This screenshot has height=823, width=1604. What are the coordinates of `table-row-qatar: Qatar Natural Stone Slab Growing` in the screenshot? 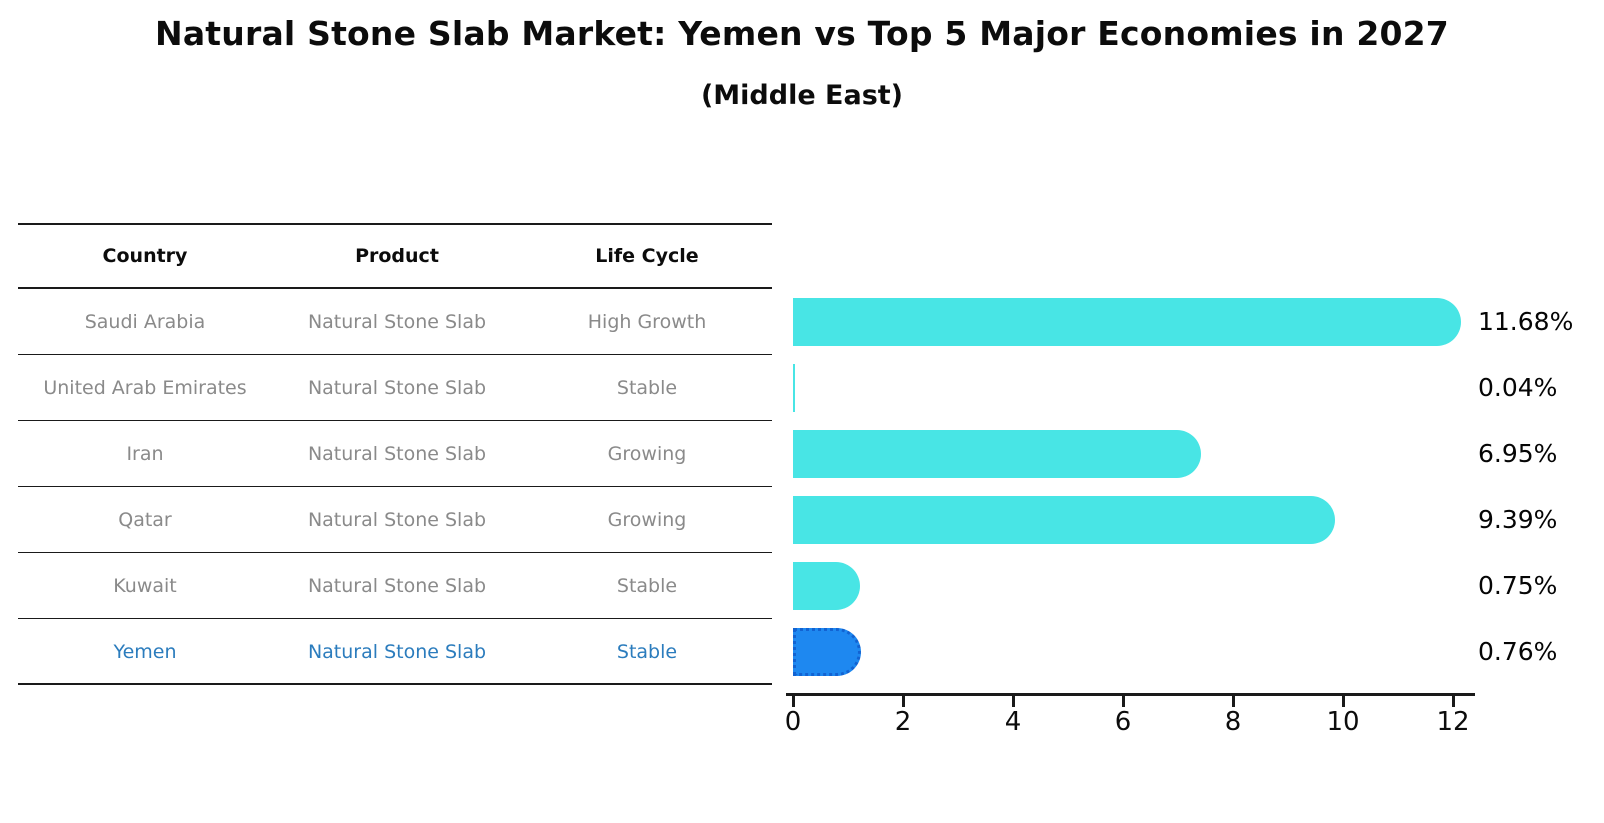 It's located at (395, 520).